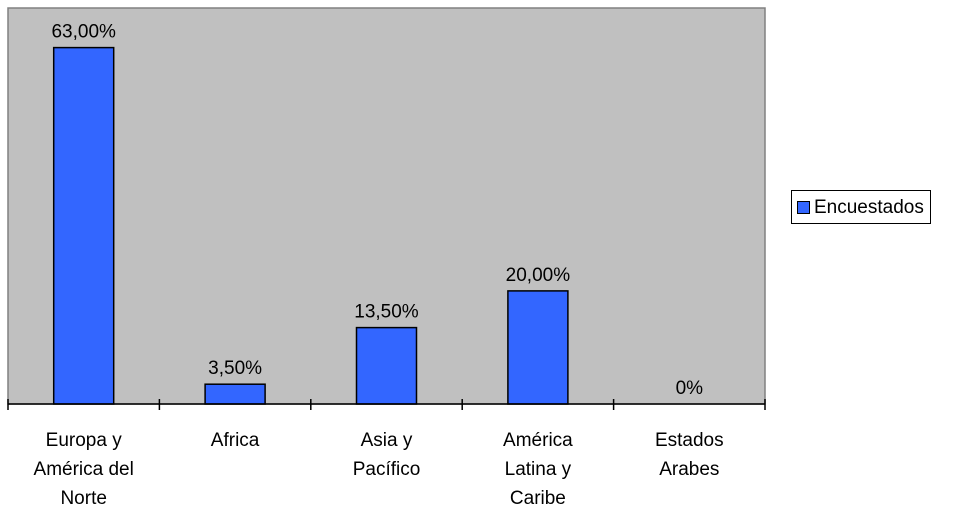 This screenshot has width=958, height=511. Describe the element at coordinates (235, 440) in the screenshot. I see `category-label-2: Africa` at that location.